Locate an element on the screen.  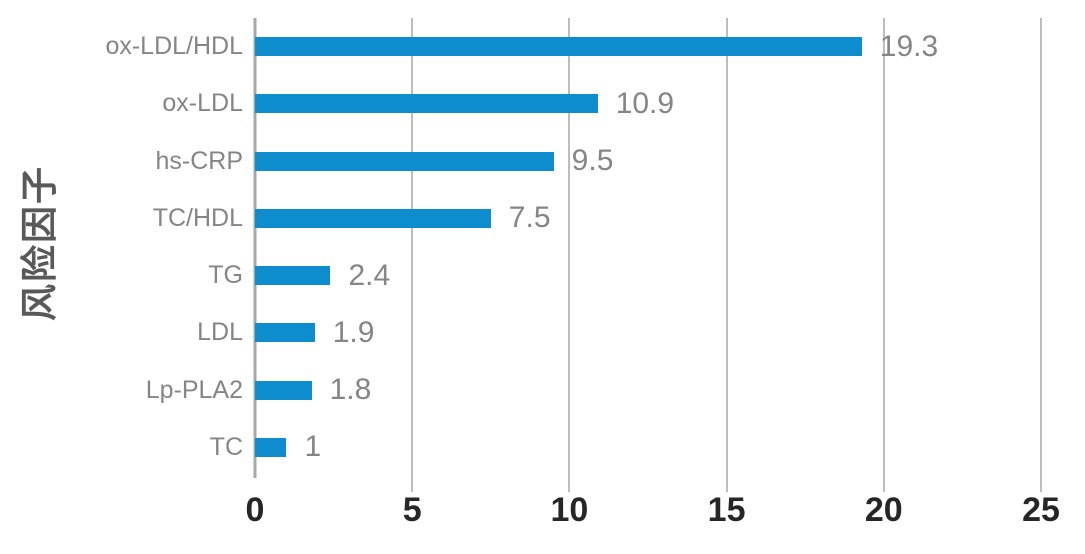
category-label: Lp-PLA2 is located at coordinates (194, 389).